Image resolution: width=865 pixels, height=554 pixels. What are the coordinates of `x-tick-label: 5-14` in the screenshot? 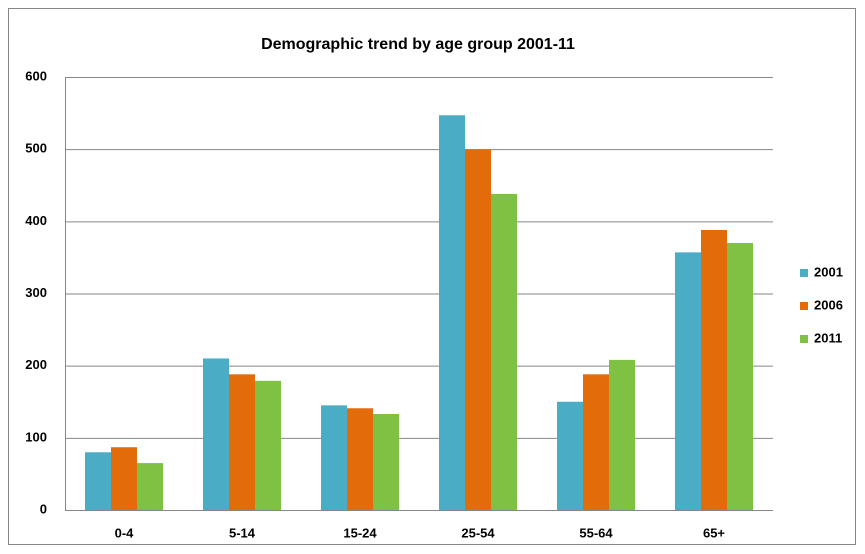 It's located at (242, 532).